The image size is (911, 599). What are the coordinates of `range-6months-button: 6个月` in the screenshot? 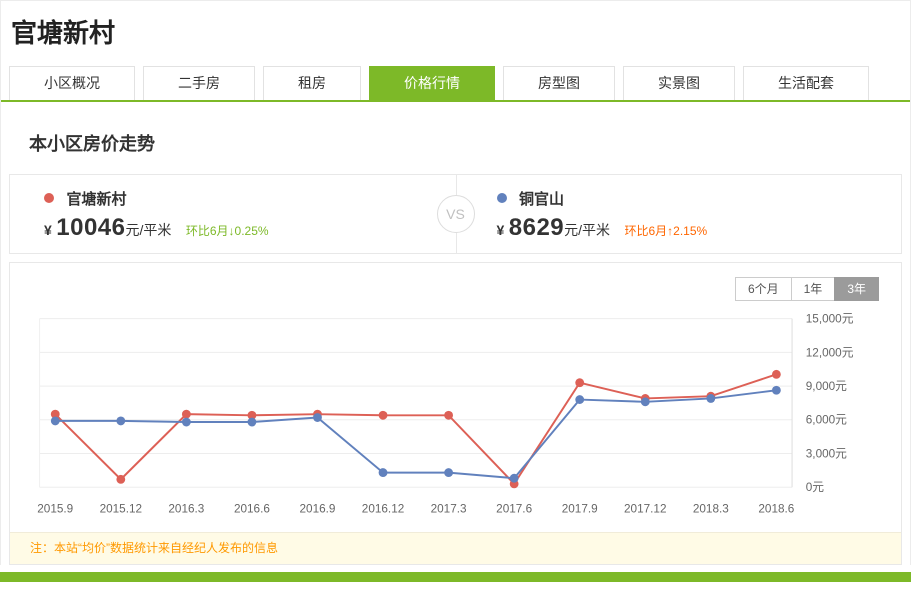 It's located at (763, 289).